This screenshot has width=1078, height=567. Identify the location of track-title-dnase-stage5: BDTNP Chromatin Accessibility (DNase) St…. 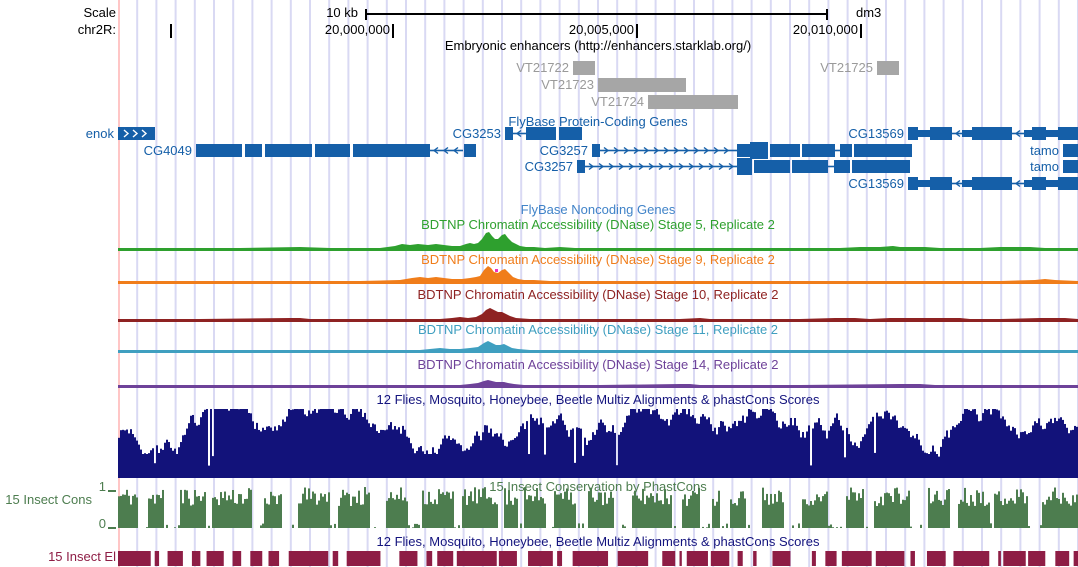
(598, 224).